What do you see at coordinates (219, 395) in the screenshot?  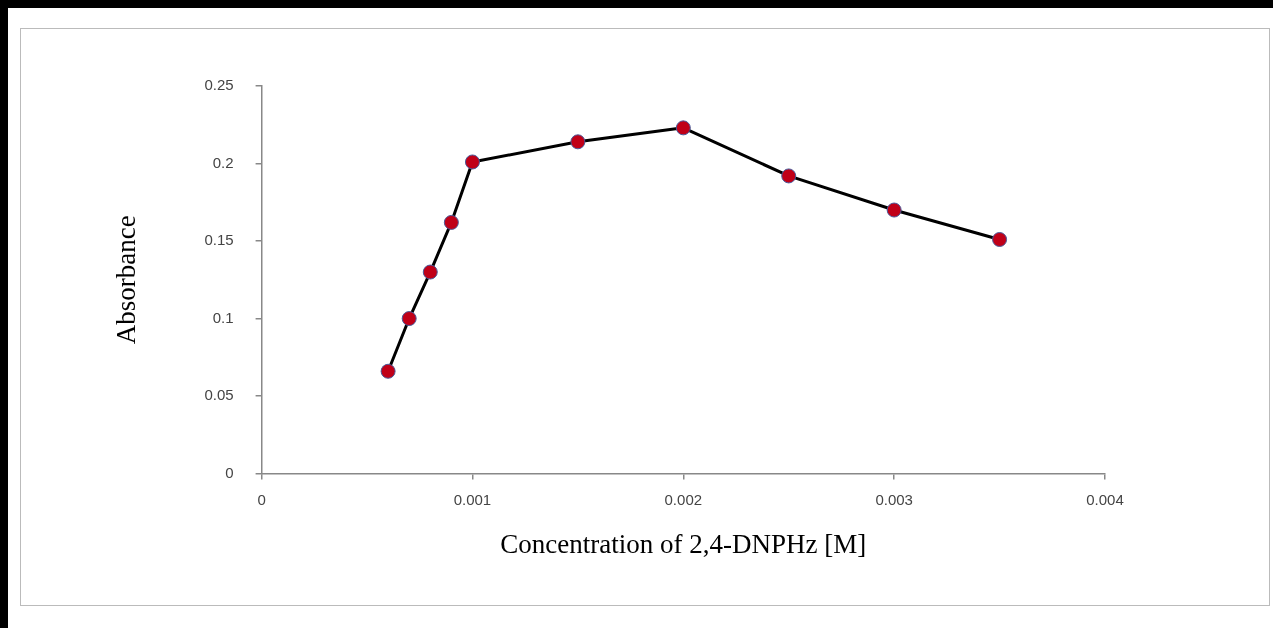 I see `y-tick-label: 0.05` at bounding box center [219, 395].